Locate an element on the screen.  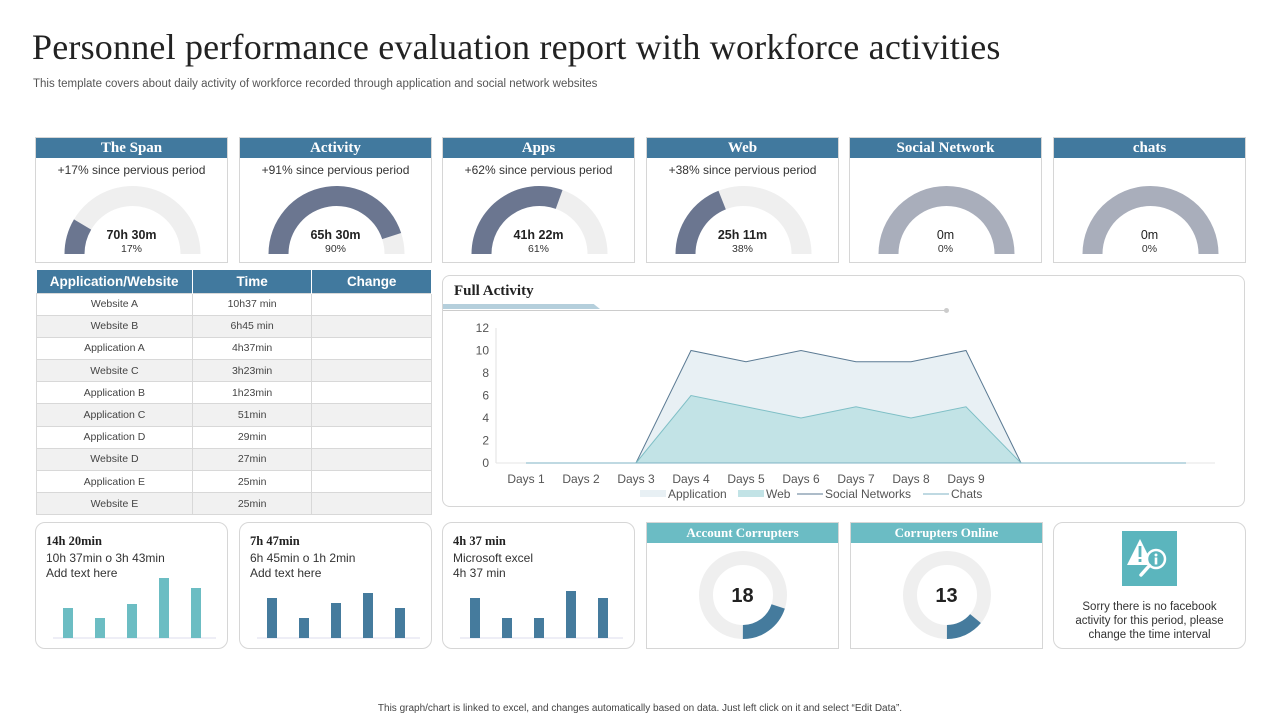
donut-fill is located at coordinates (743, 595).